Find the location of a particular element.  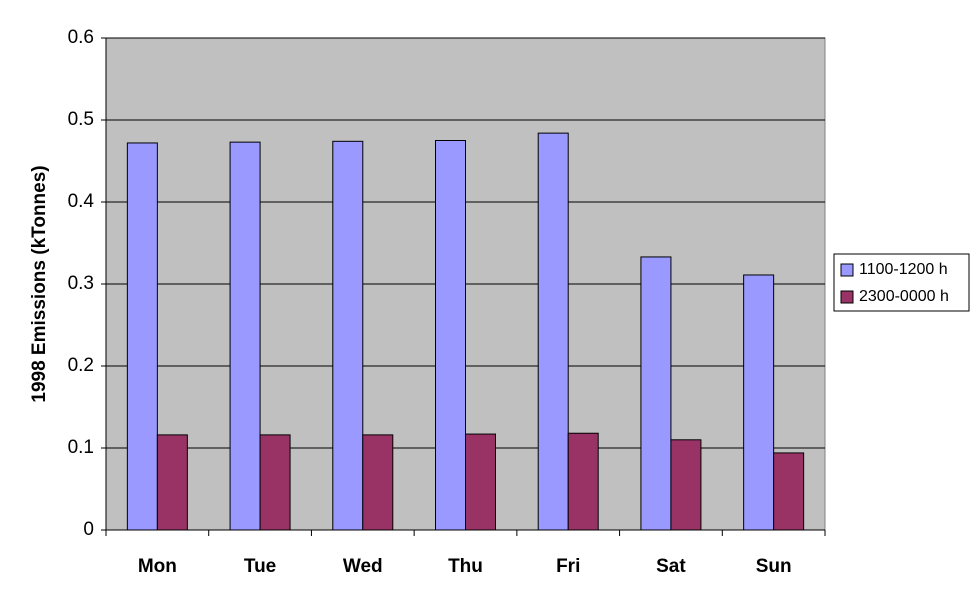

y-tick-label: 0.6 is located at coordinates (81, 37).